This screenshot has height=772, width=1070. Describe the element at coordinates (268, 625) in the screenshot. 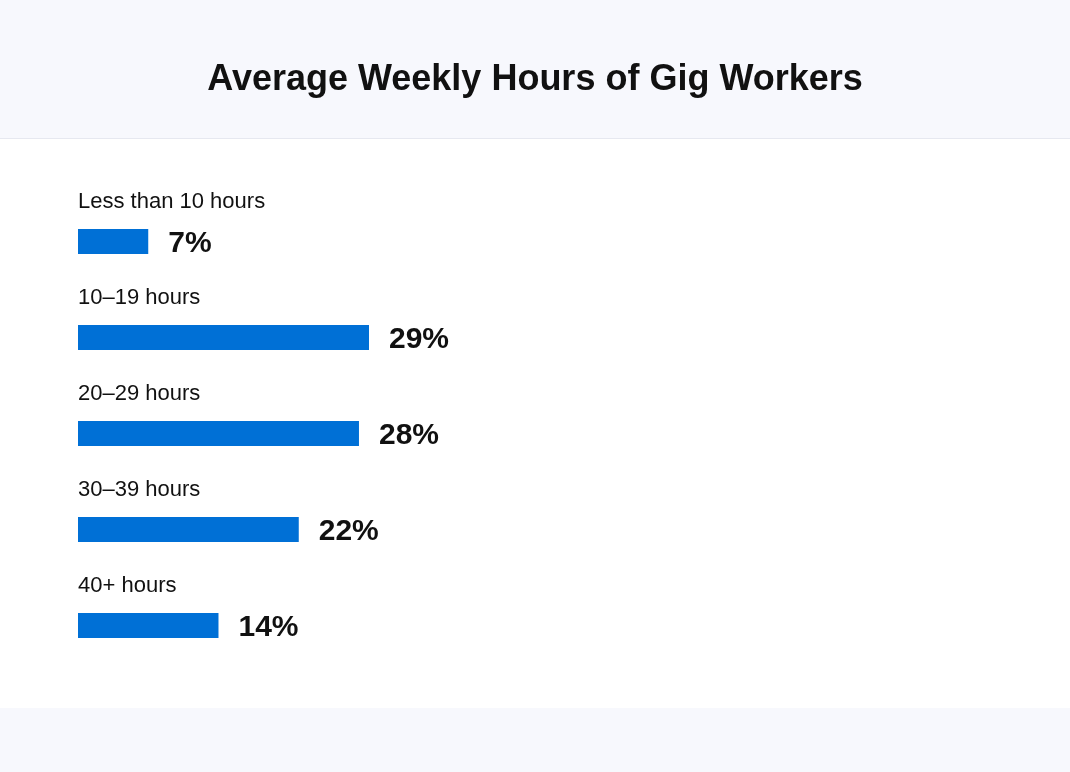

I see `data-label: 14%` at that location.